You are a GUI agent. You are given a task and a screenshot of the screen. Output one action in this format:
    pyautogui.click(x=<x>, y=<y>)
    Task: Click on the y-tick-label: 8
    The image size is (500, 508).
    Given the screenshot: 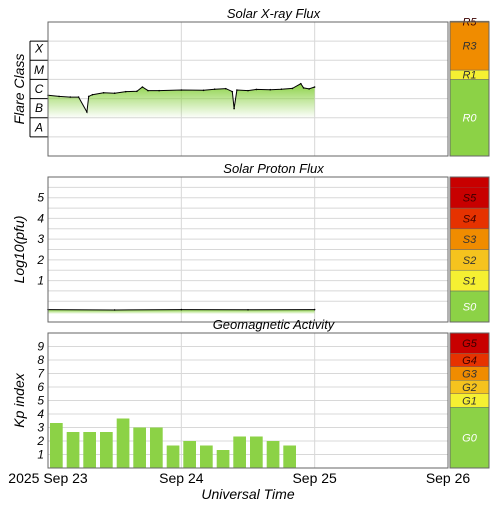 What is the action you would take?
    pyautogui.click(x=40, y=360)
    